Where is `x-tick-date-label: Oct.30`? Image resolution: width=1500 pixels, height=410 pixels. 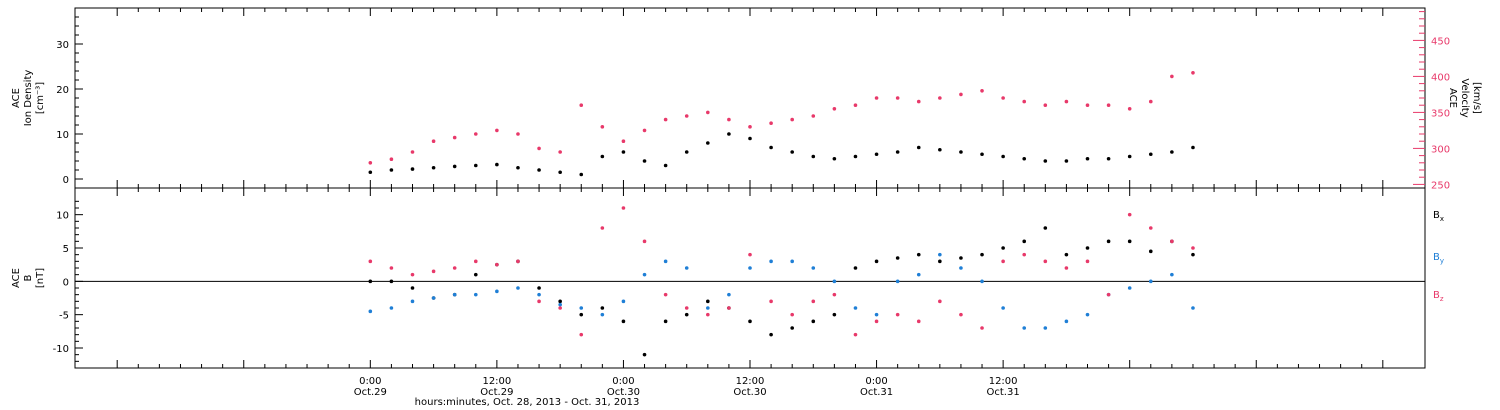 x-tick-date-label: Oct.30 is located at coordinates (623, 392).